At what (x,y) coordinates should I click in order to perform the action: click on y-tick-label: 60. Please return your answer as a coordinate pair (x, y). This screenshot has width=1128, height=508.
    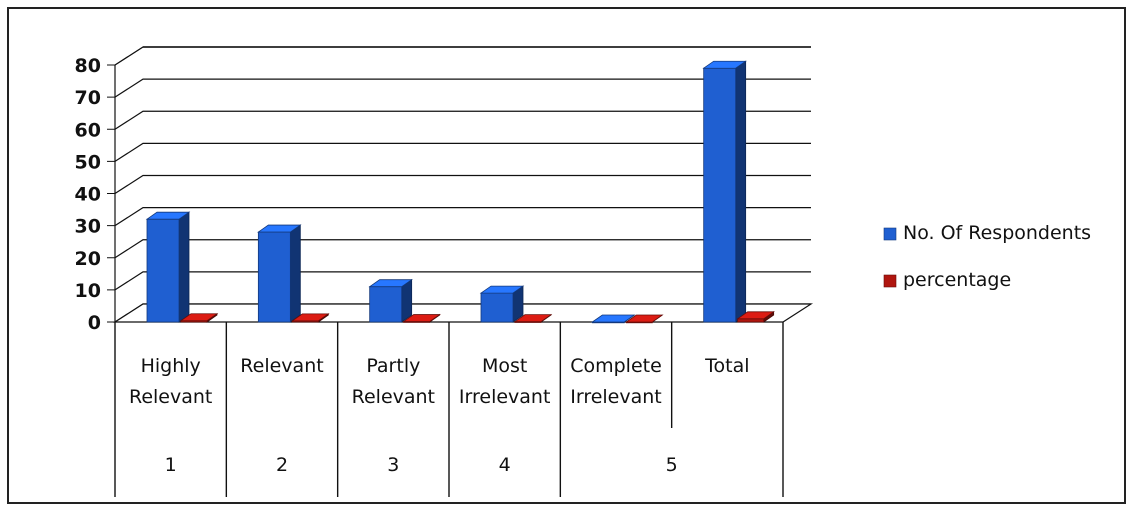
    Looking at the image, I should click on (88, 130).